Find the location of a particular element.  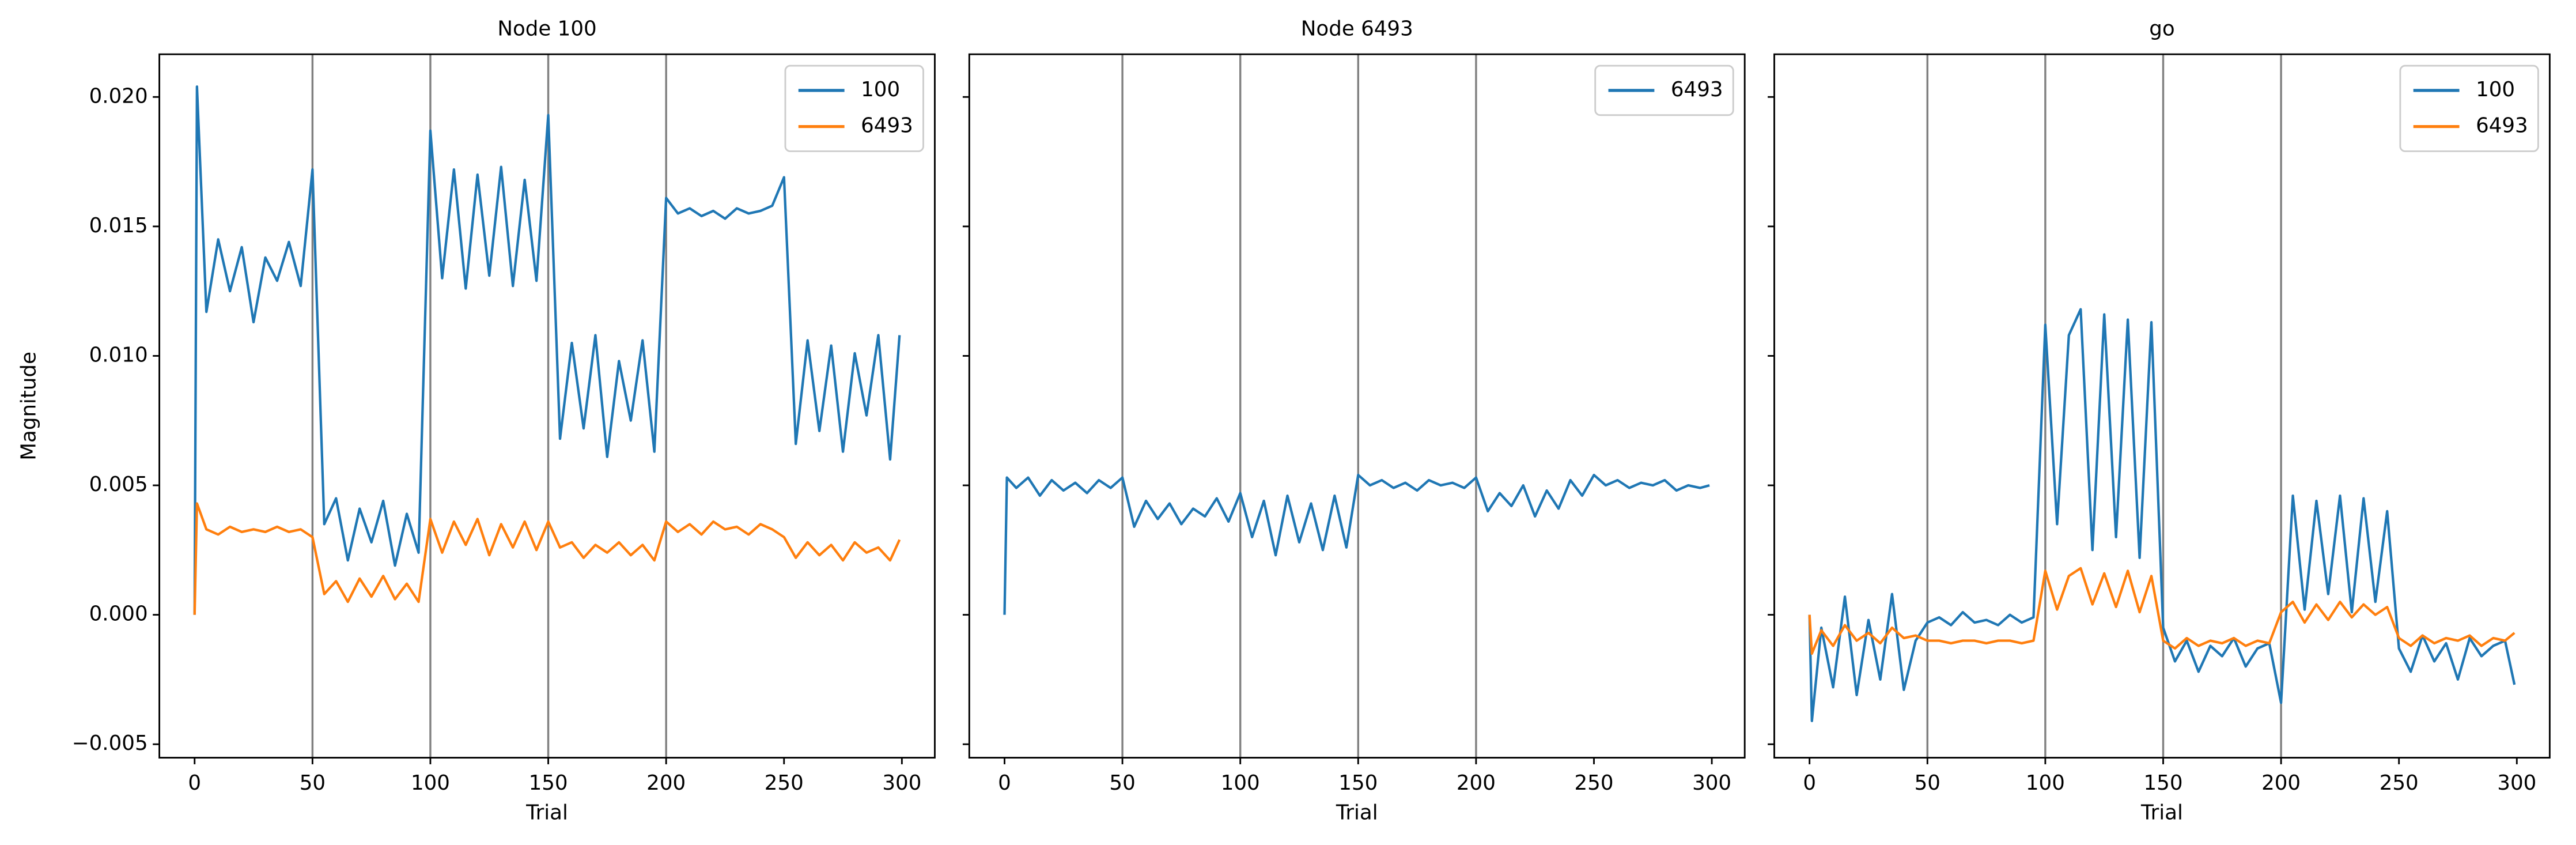

y-tick-label: 0.005 is located at coordinates (118, 484).